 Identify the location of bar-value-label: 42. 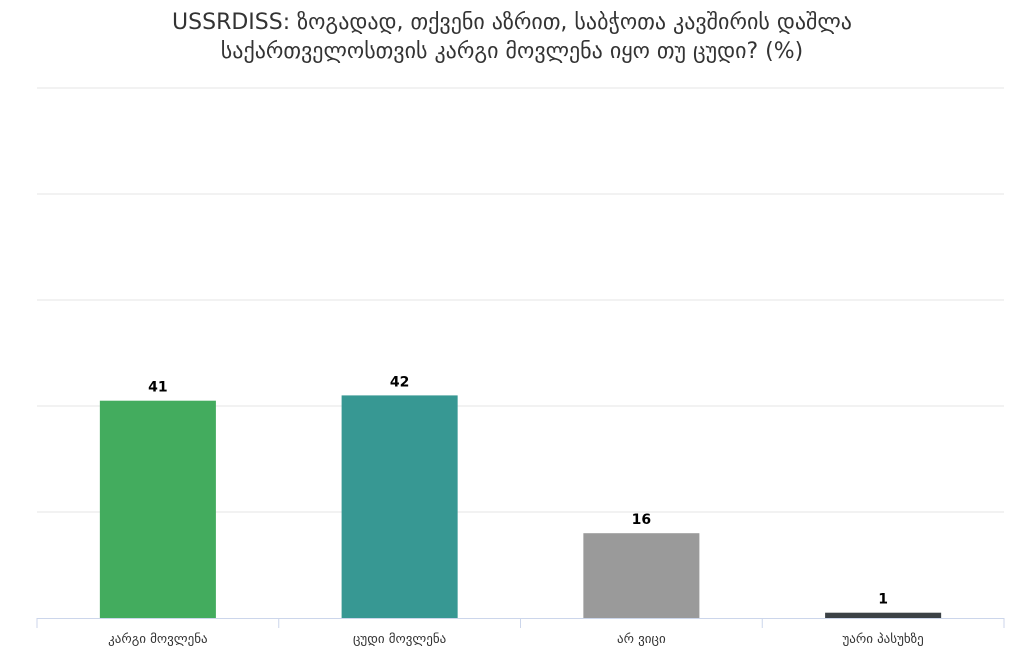
(399, 382).